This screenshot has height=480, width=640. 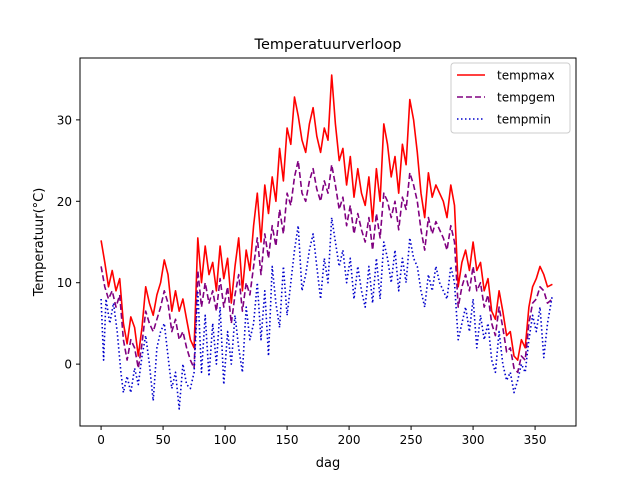 I want to click on y-tick-label: 0, so click(x=68, y=365).